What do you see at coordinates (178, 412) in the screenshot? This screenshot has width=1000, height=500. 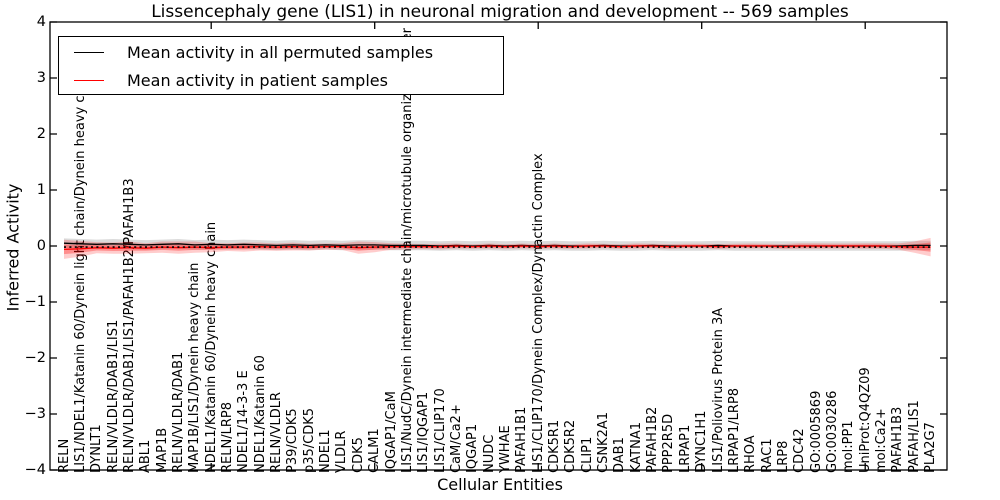 I see `x-tick-label: RELN/VLDLR/DAB1` at bounding box center [178, 412].